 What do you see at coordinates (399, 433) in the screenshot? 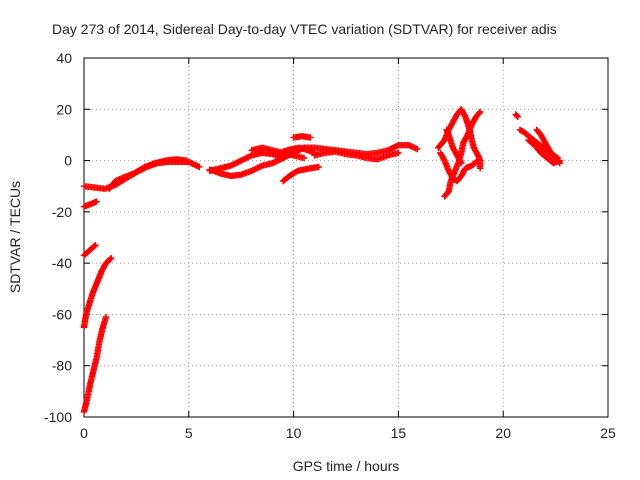
I see `x-tick-label: 15` at bounding box center [399, 433].